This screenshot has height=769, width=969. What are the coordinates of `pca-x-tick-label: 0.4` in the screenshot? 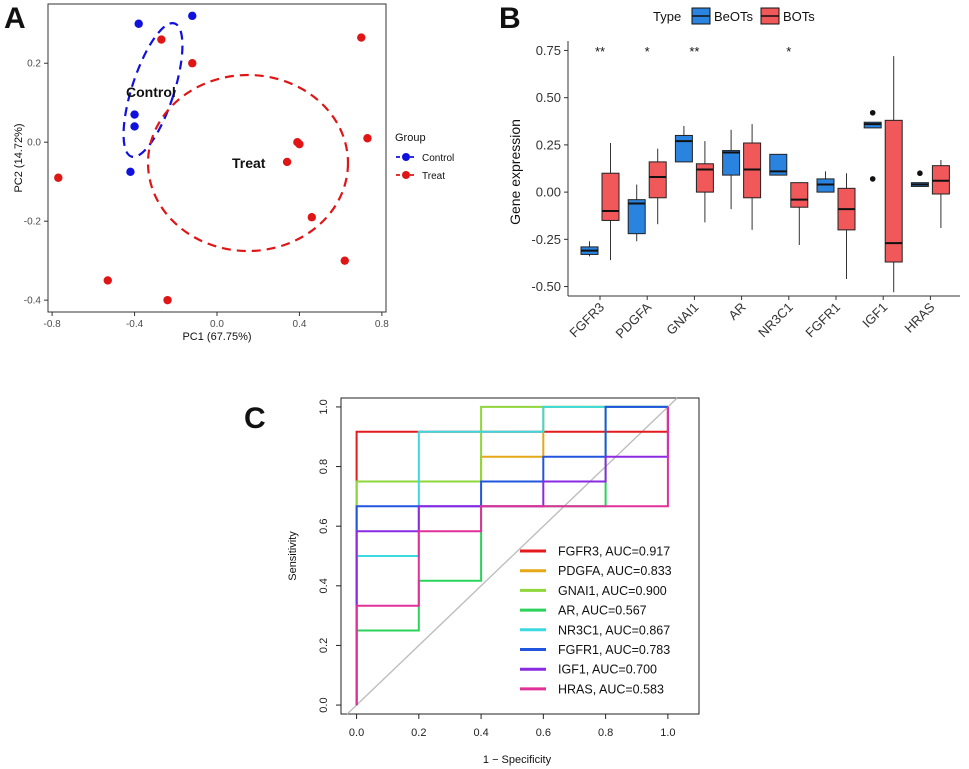 It's located at (299, 324).